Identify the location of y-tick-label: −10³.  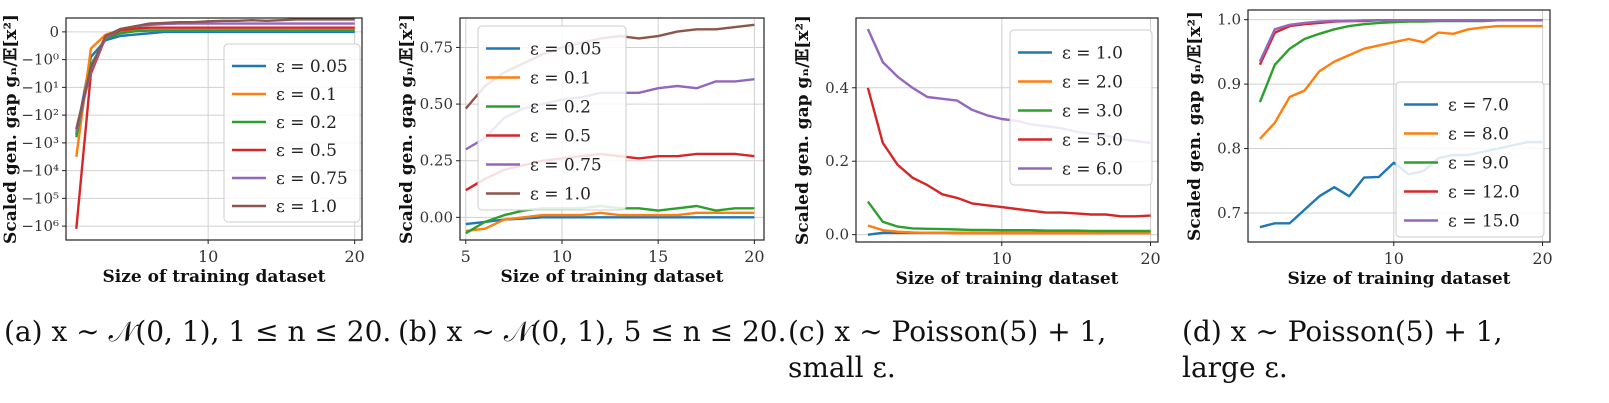
(40, 143).